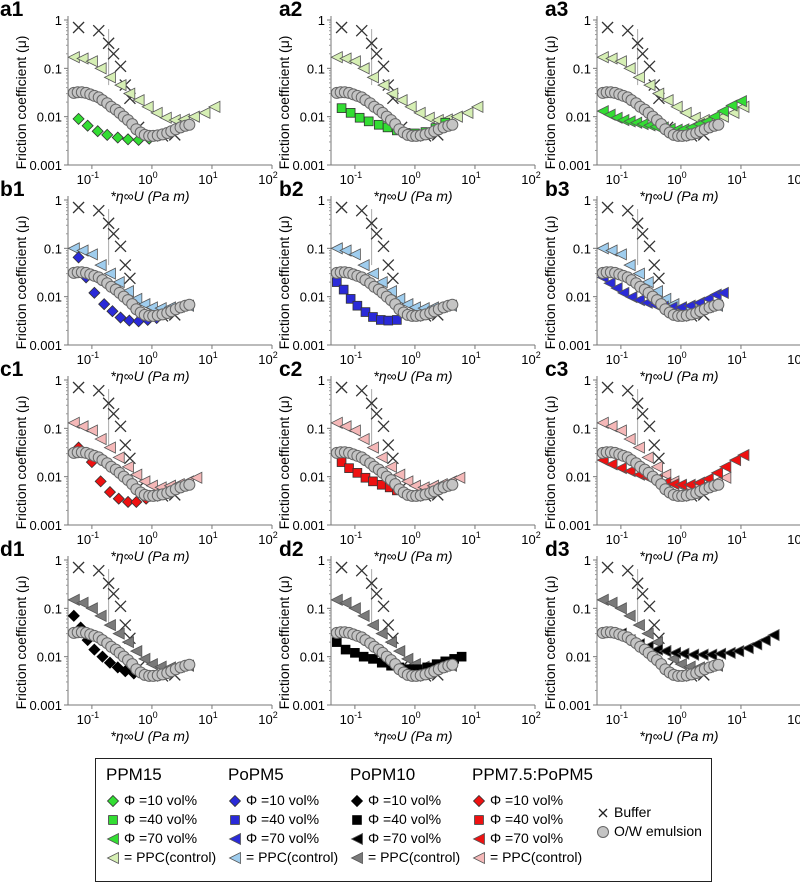  What do you see at coordinates (88, 178) in the screenshot?
I see `x-tick-label: 10⁻¹` at bounding box center [88, 178].